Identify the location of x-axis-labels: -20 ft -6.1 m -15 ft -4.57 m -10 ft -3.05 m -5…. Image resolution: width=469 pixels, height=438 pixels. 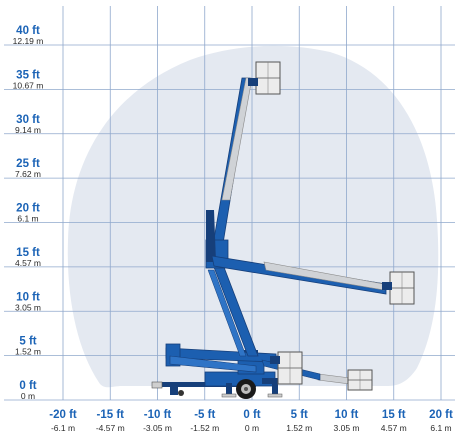
(251, 421).